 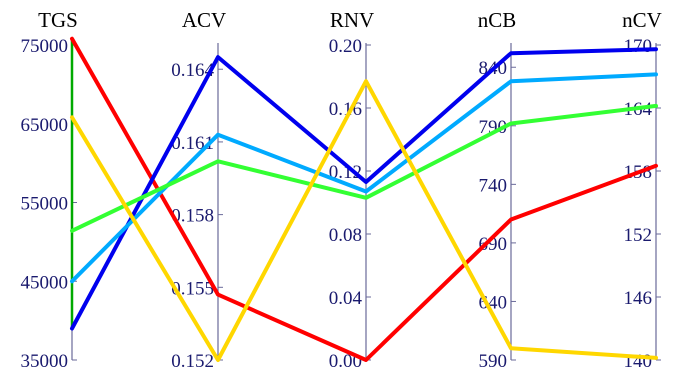 What do you see at coordinates (192, 216) in the screenshot?
I see `tick-label: 0.158` at bounding box center [192, 216].